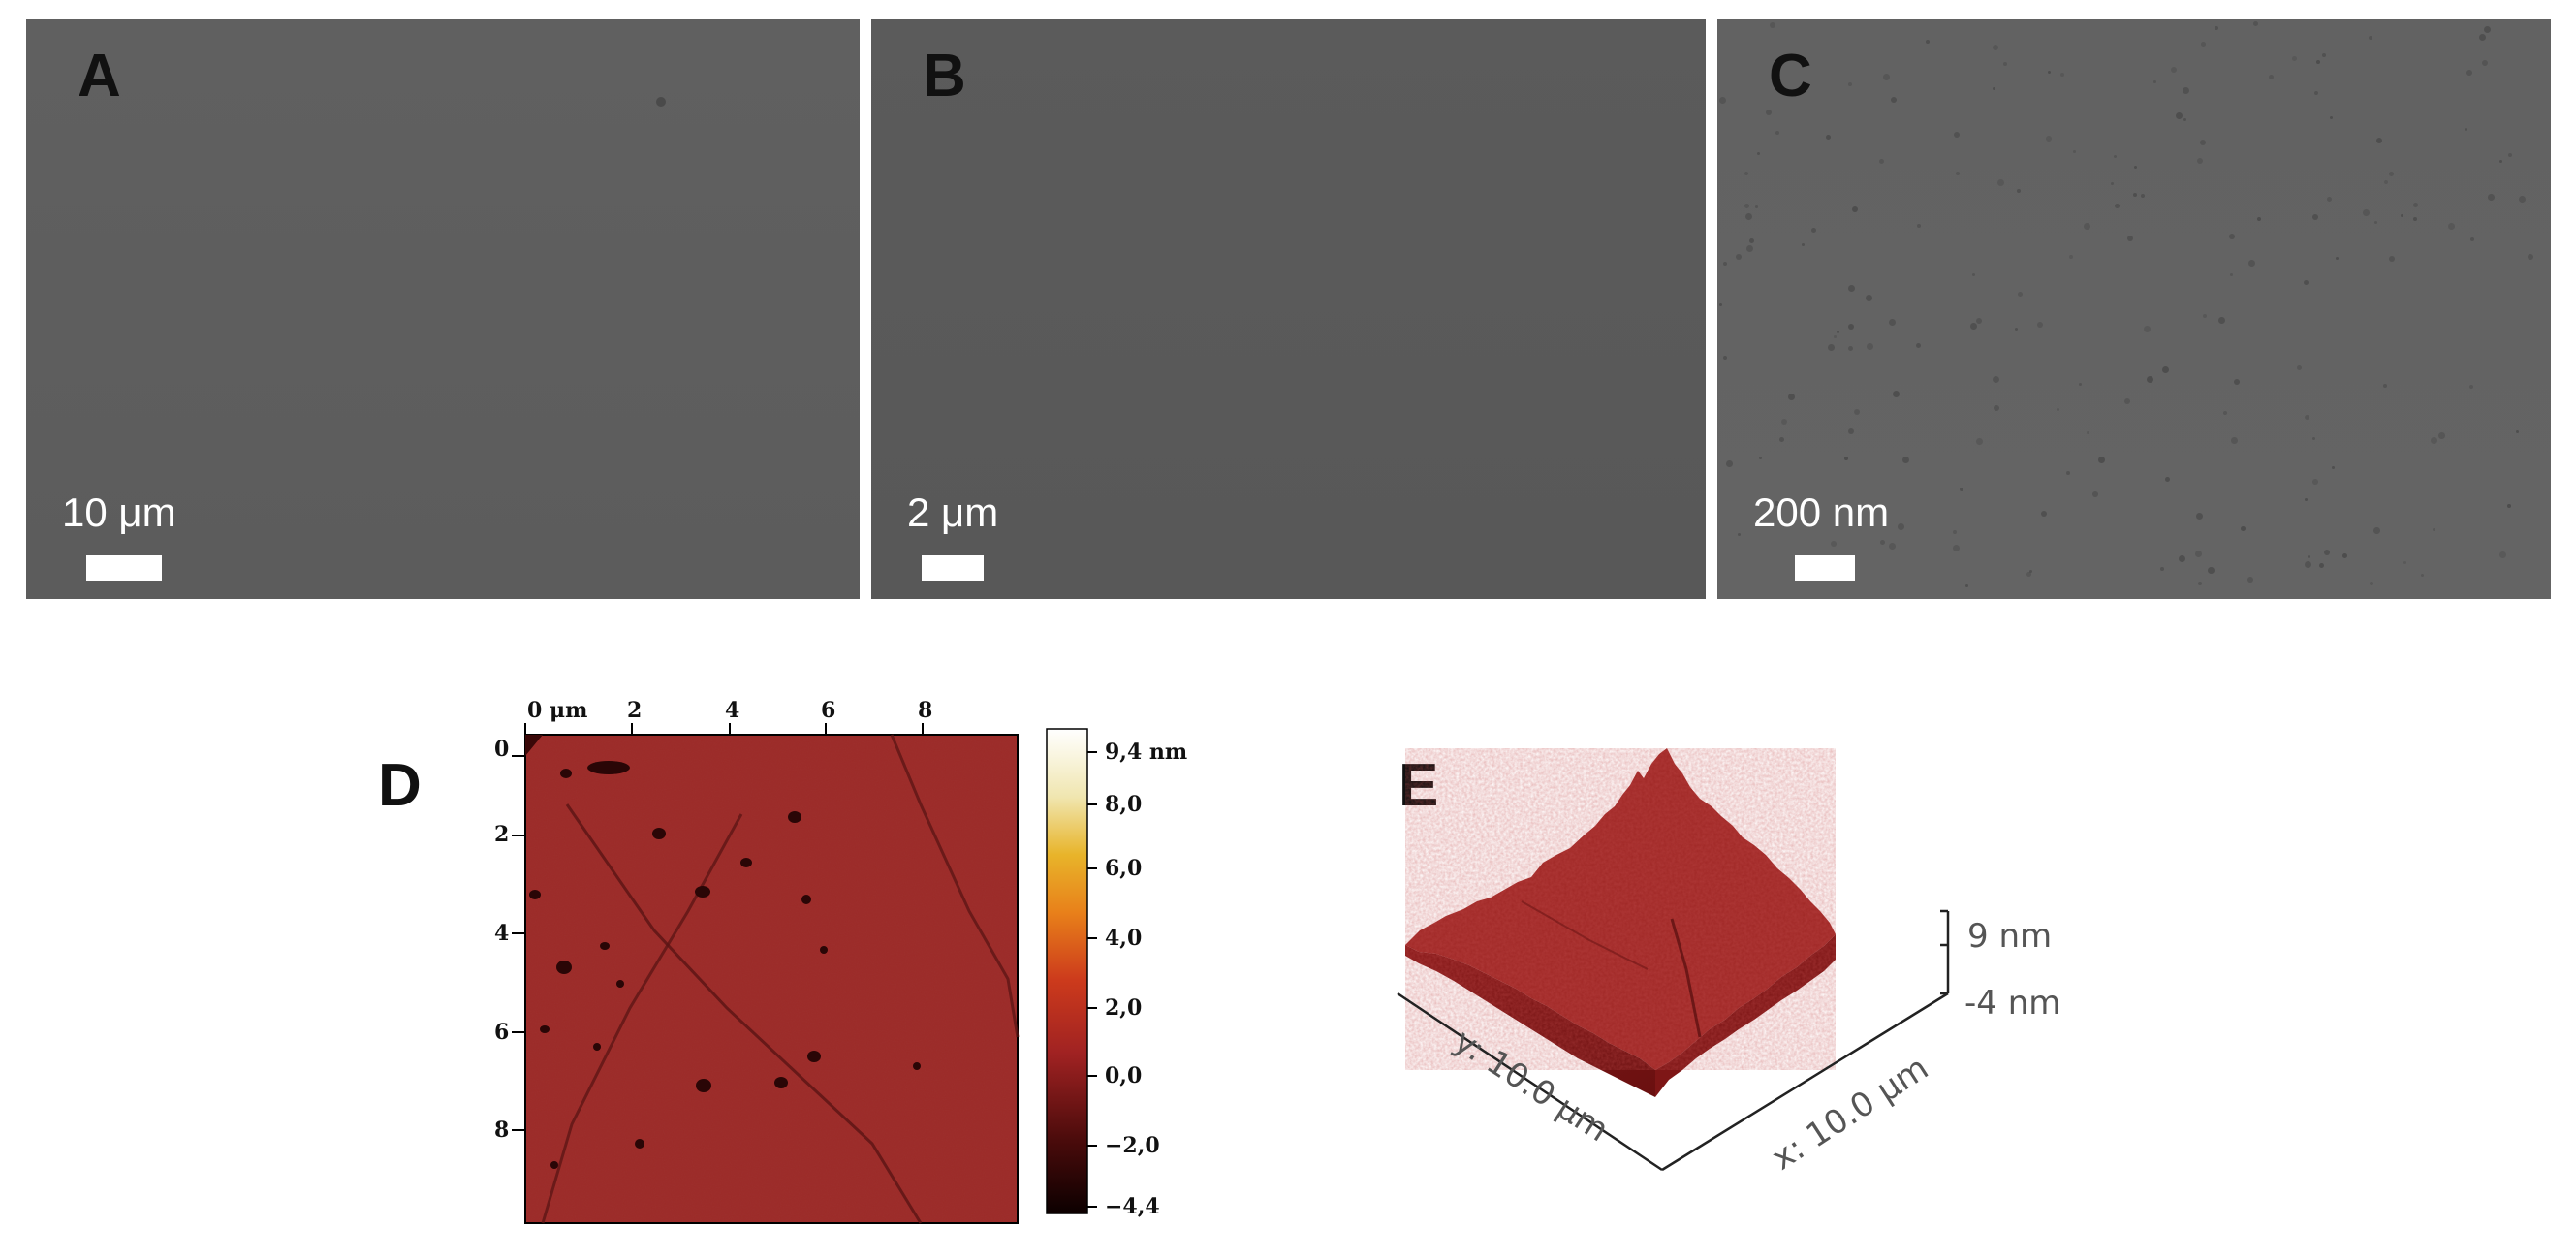 Image resolution: width=2576 pixels, height=1260 pixels. What do you see at coordinates (501, 1130) in the screenshot?
I see `y-tick: 8` at bounding box center [501, 1130].